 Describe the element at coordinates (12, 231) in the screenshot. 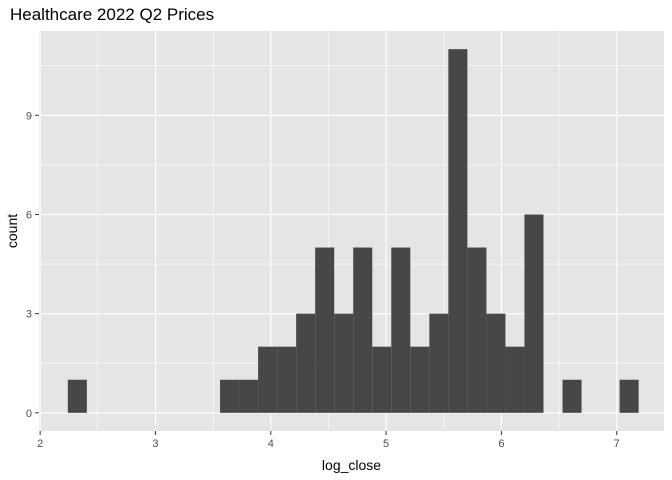

I see `y-axis-title: count` at that location.